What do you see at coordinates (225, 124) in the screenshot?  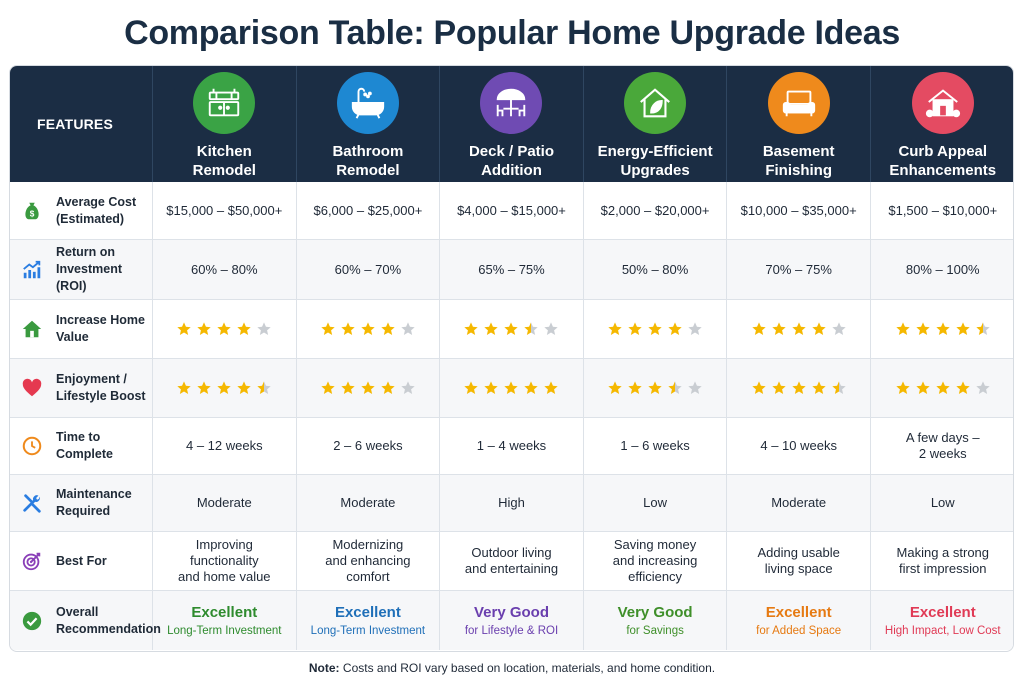 I see `column-header-0: Kitchen Remodel` at bounding box center [225, 124].